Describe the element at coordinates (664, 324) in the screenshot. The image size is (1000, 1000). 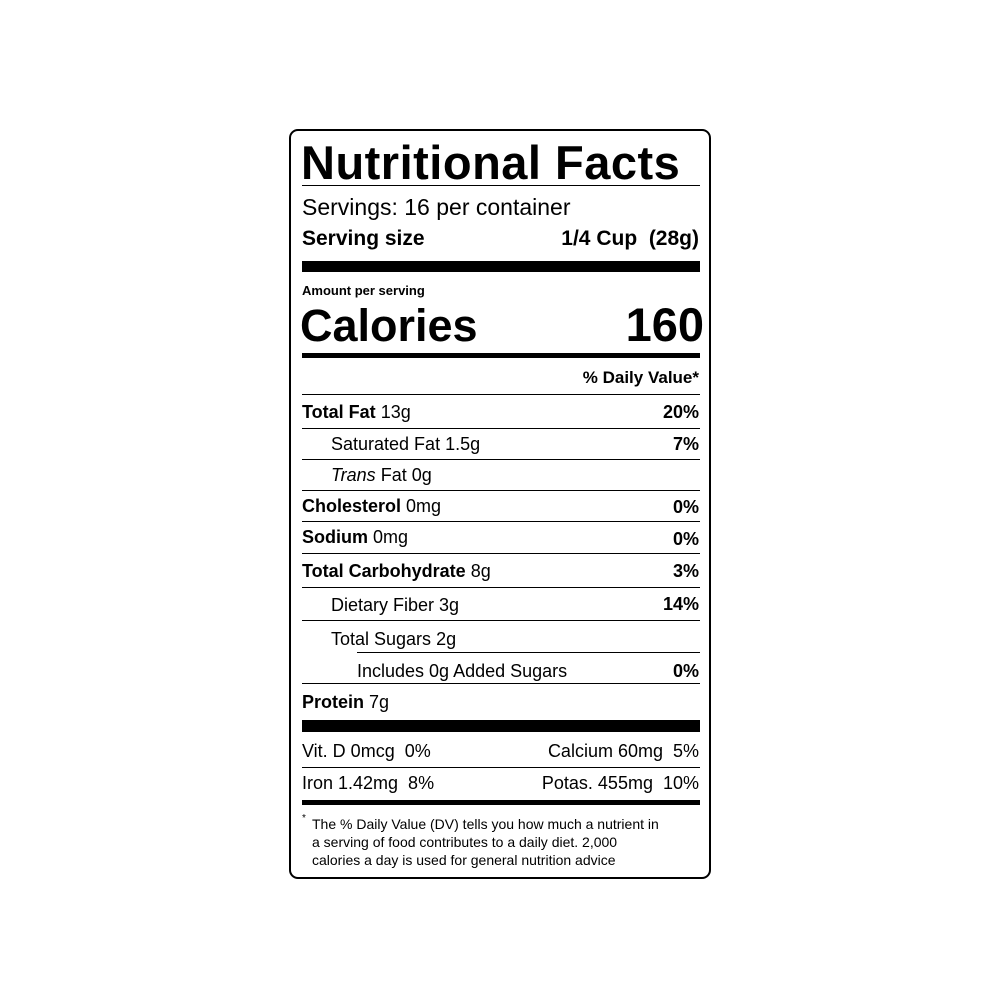
I see `calories-value: 160` at that location.